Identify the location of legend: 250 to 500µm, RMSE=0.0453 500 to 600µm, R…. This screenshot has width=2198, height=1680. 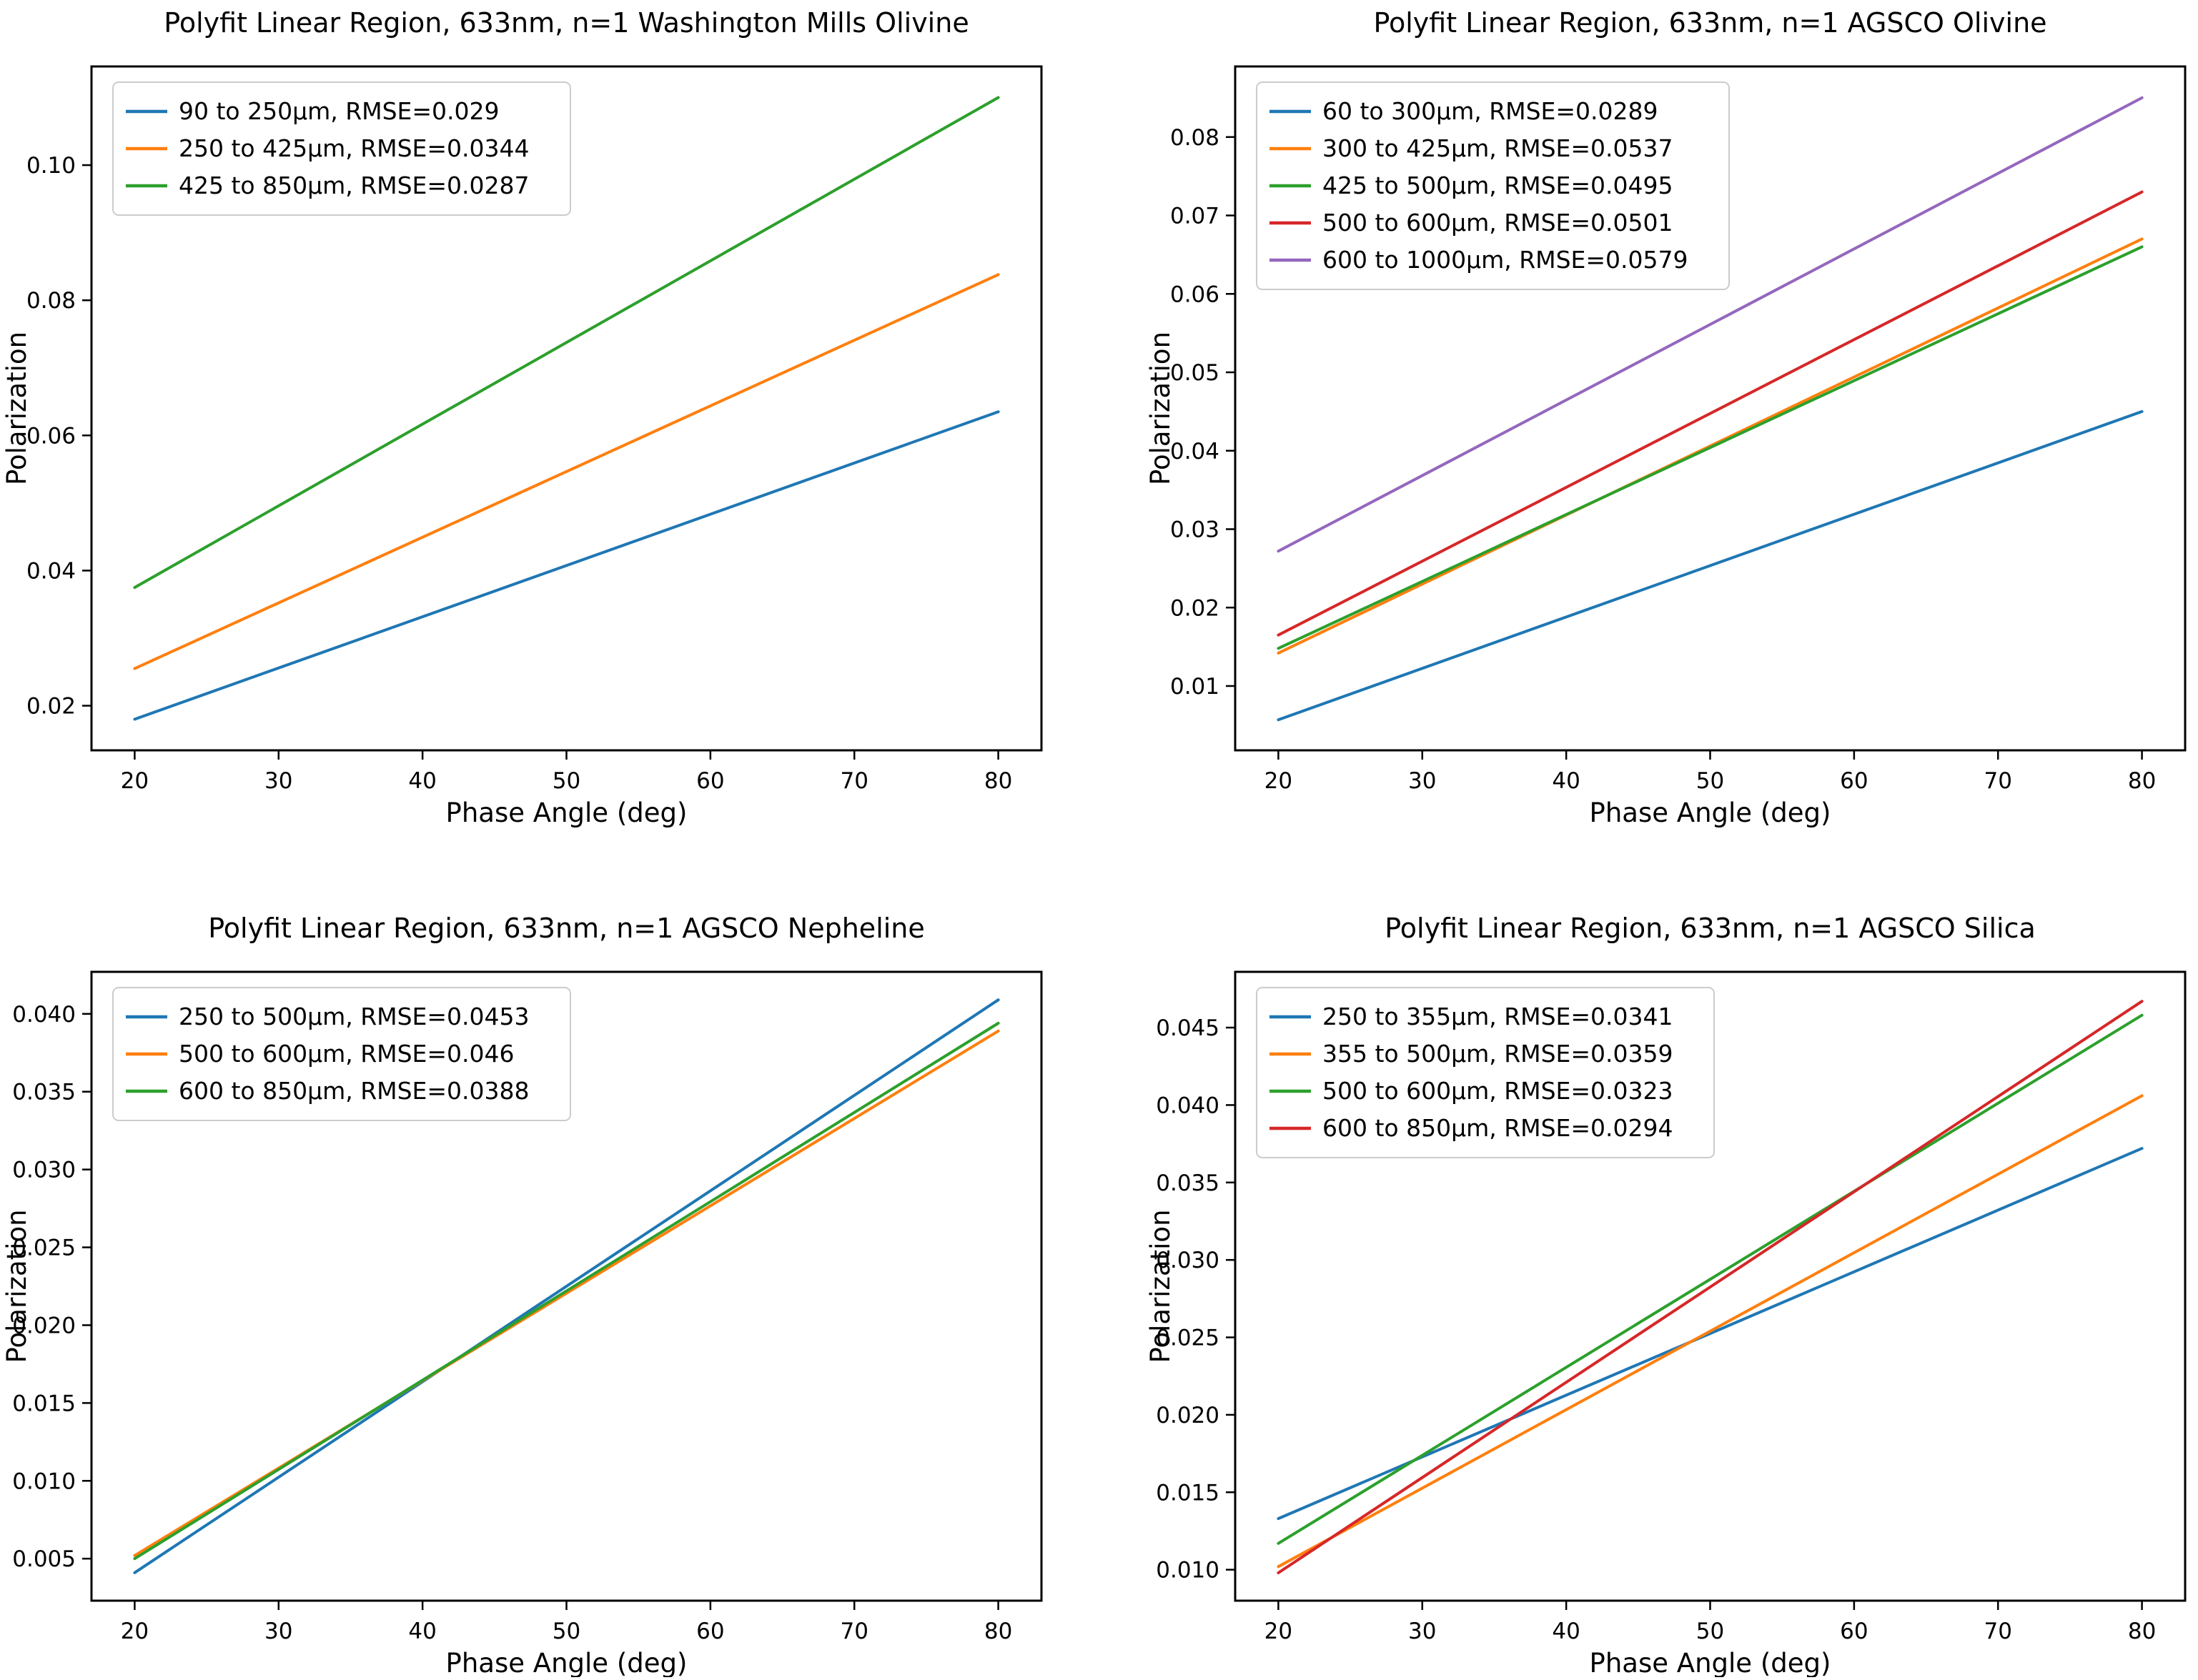
(342, 1054).